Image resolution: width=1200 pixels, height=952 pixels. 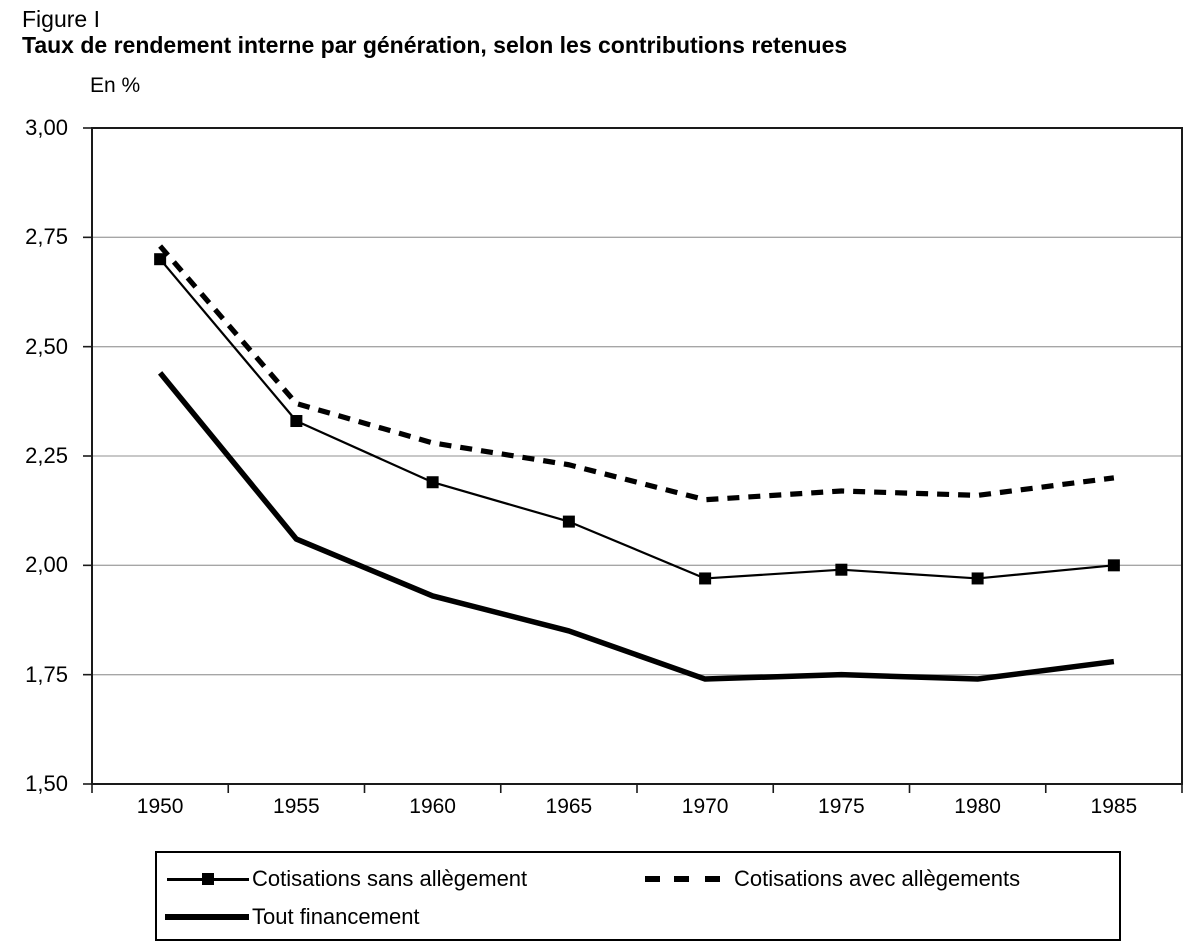 What do you see at coordinates (46, 674) in the screenshot?
I see `y-tick-label: 1,75` at bounding box center [46, 674].